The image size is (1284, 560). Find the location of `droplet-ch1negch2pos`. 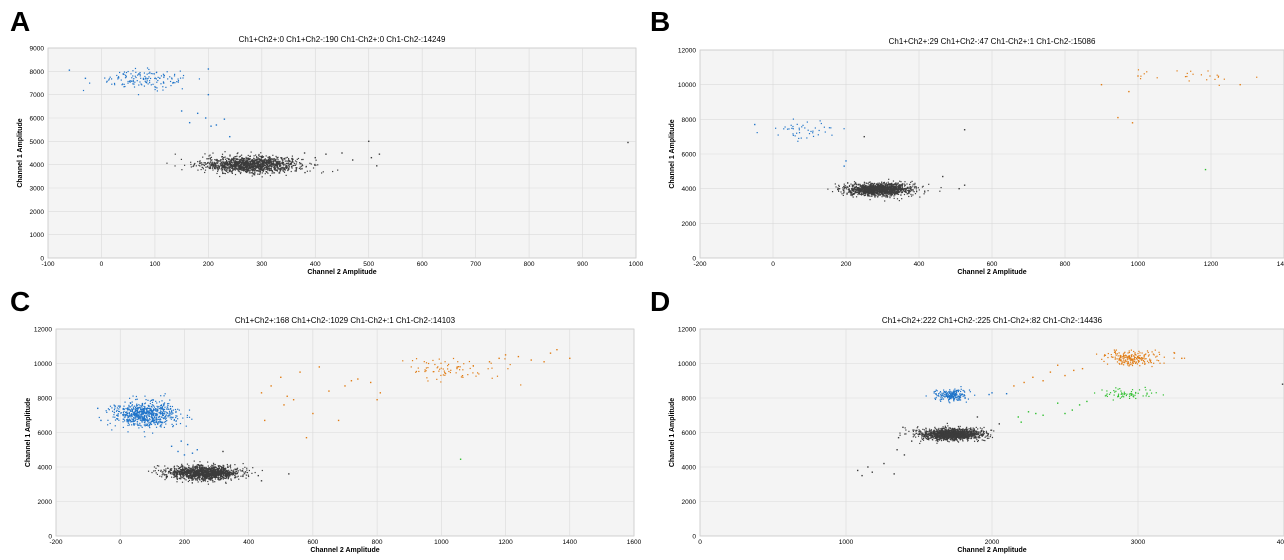

droplet-ch1negch2pos is located at coordinates (1205, 169).